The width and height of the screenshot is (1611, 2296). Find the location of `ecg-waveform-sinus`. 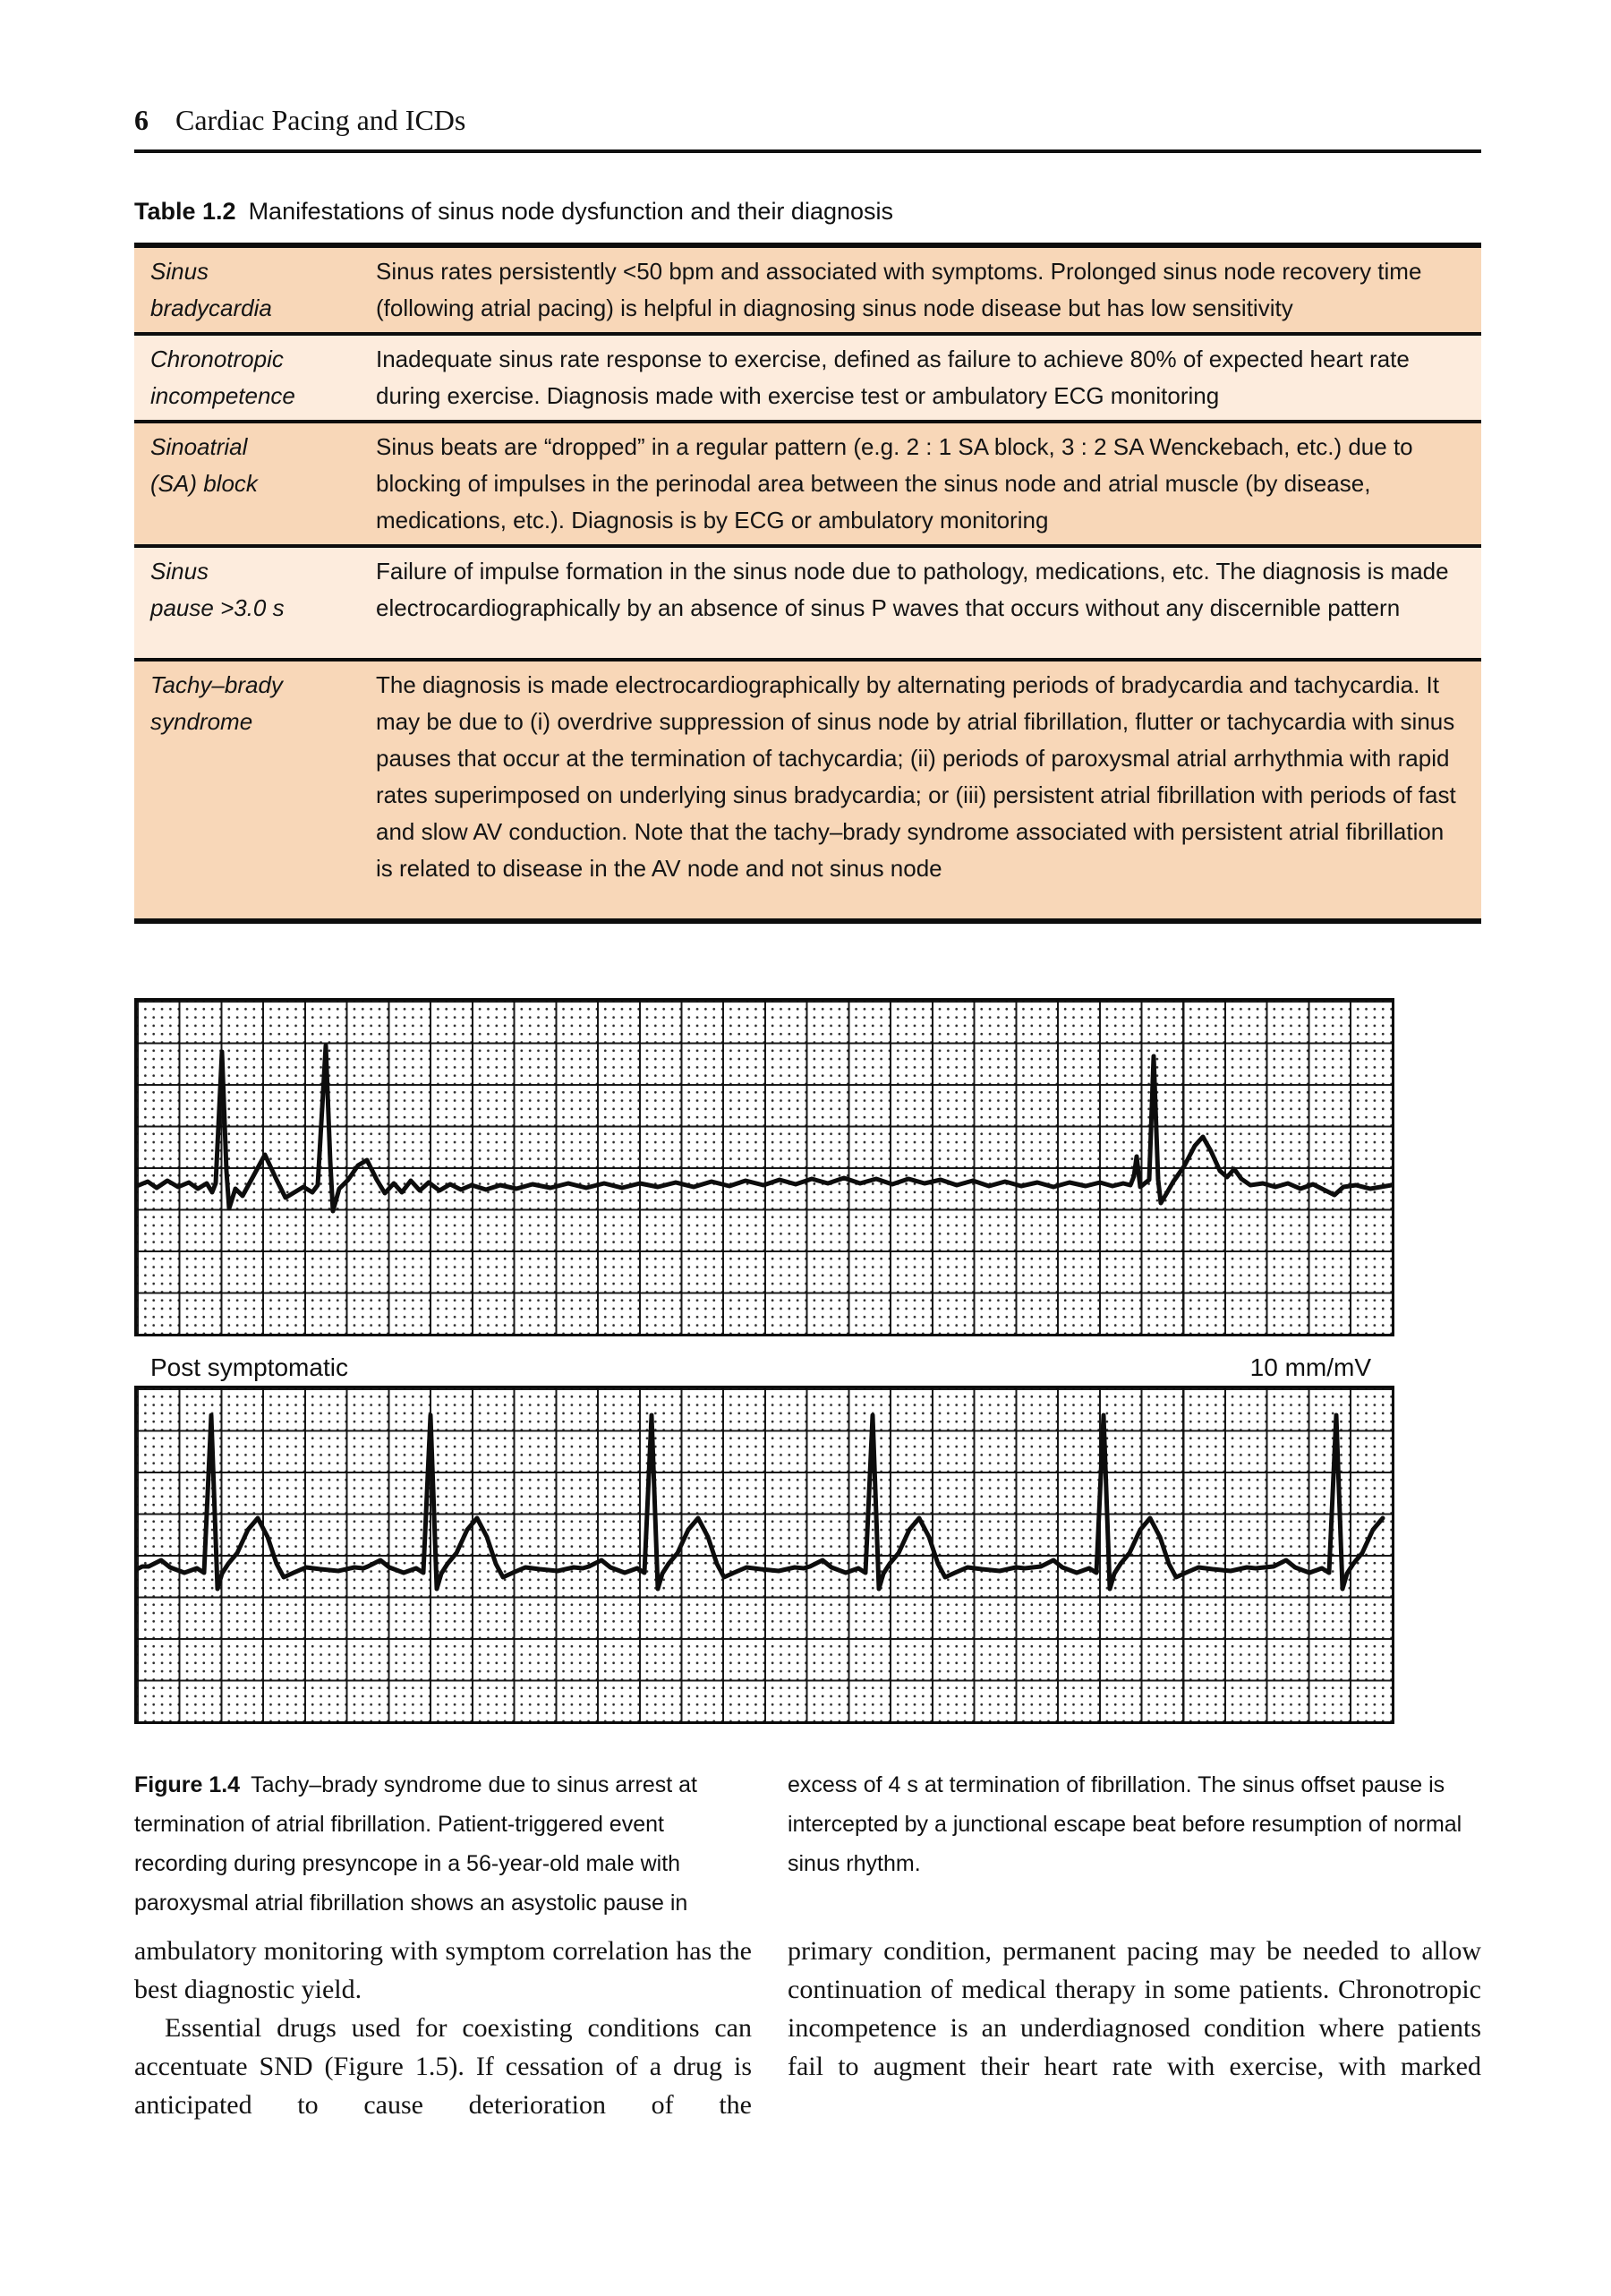

ecg-waveform-sinus is located at coordinates (761, 1502).